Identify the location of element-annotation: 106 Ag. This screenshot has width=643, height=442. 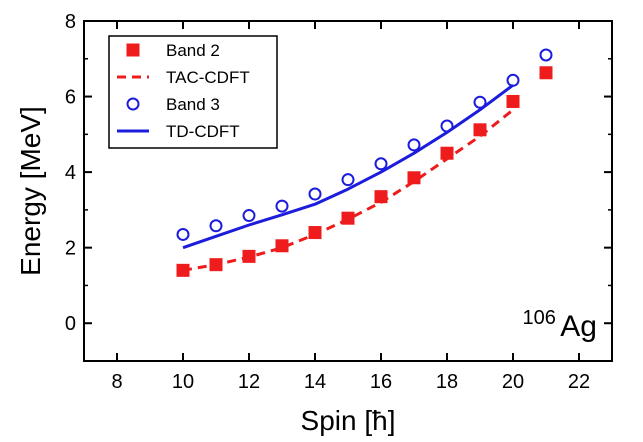
(559, 325).